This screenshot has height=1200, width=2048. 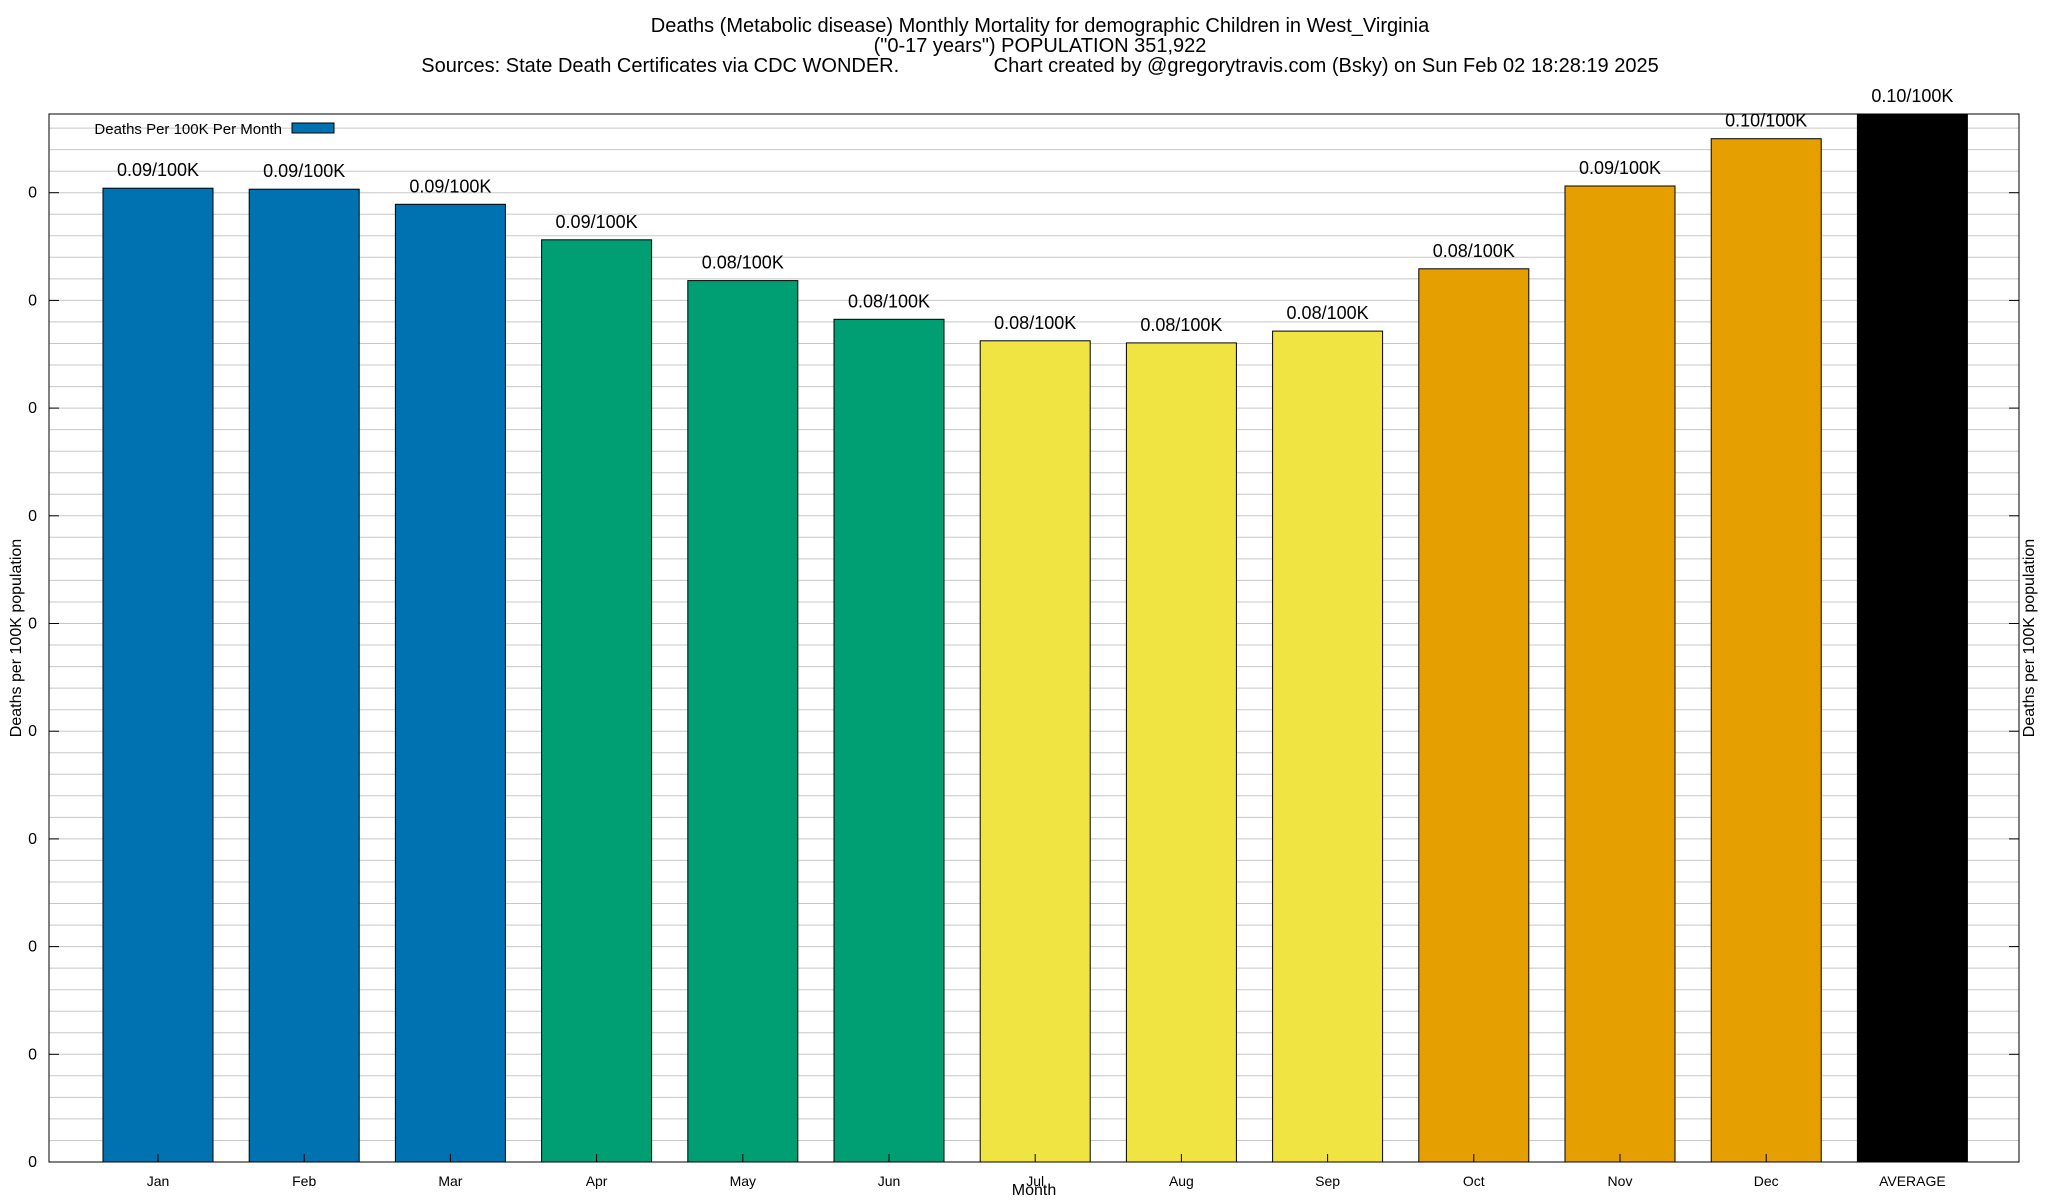 I want to click on value-label-apr: 0.09/100K, so click(x=597, y=222).